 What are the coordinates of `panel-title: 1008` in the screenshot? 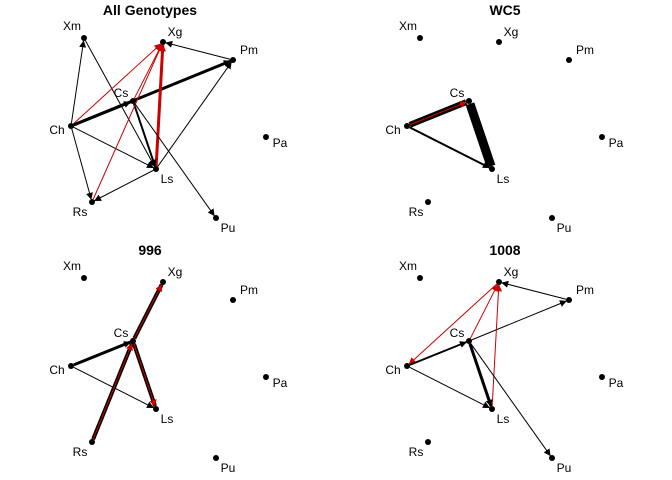 It's located at (504, 250).